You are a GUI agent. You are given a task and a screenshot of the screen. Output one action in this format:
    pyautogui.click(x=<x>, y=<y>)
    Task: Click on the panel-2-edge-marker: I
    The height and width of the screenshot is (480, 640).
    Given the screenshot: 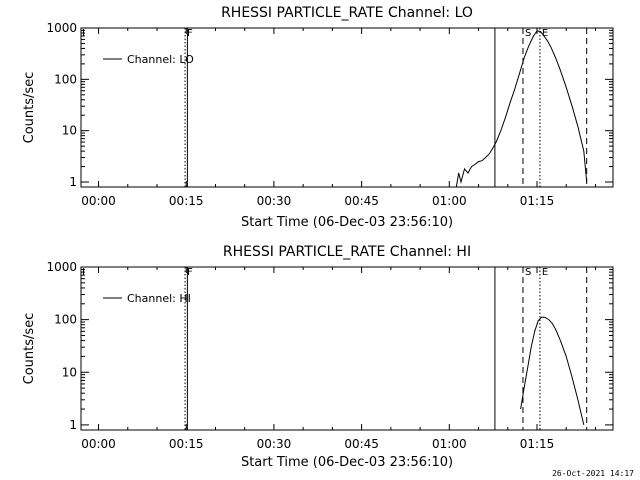 What is the action you would take?
    pyautogui.click(x=83, y=272)
    